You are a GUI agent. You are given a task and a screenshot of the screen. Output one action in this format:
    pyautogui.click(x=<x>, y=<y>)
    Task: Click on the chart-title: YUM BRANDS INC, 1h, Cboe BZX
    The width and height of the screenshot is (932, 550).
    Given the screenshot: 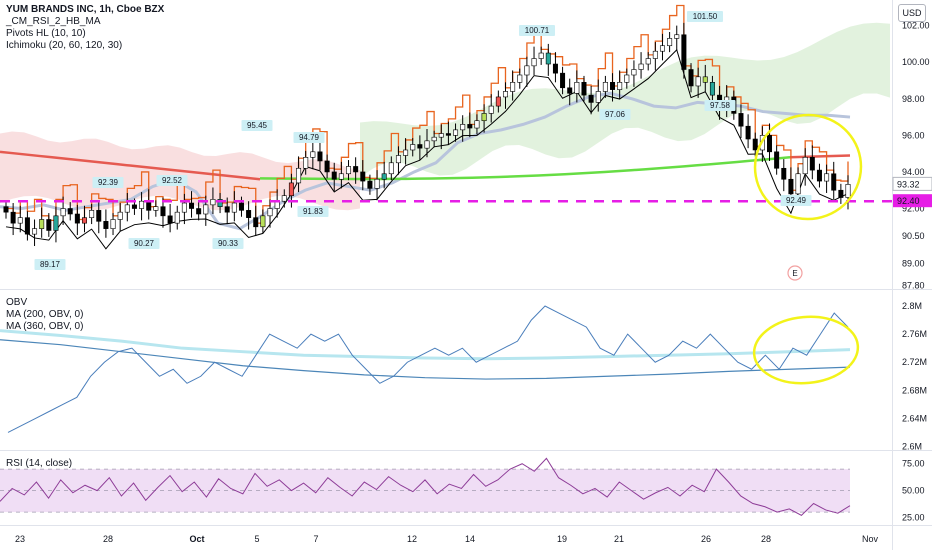 What is the action you would take?
    pyautogui.click(x=85, y=9)
    